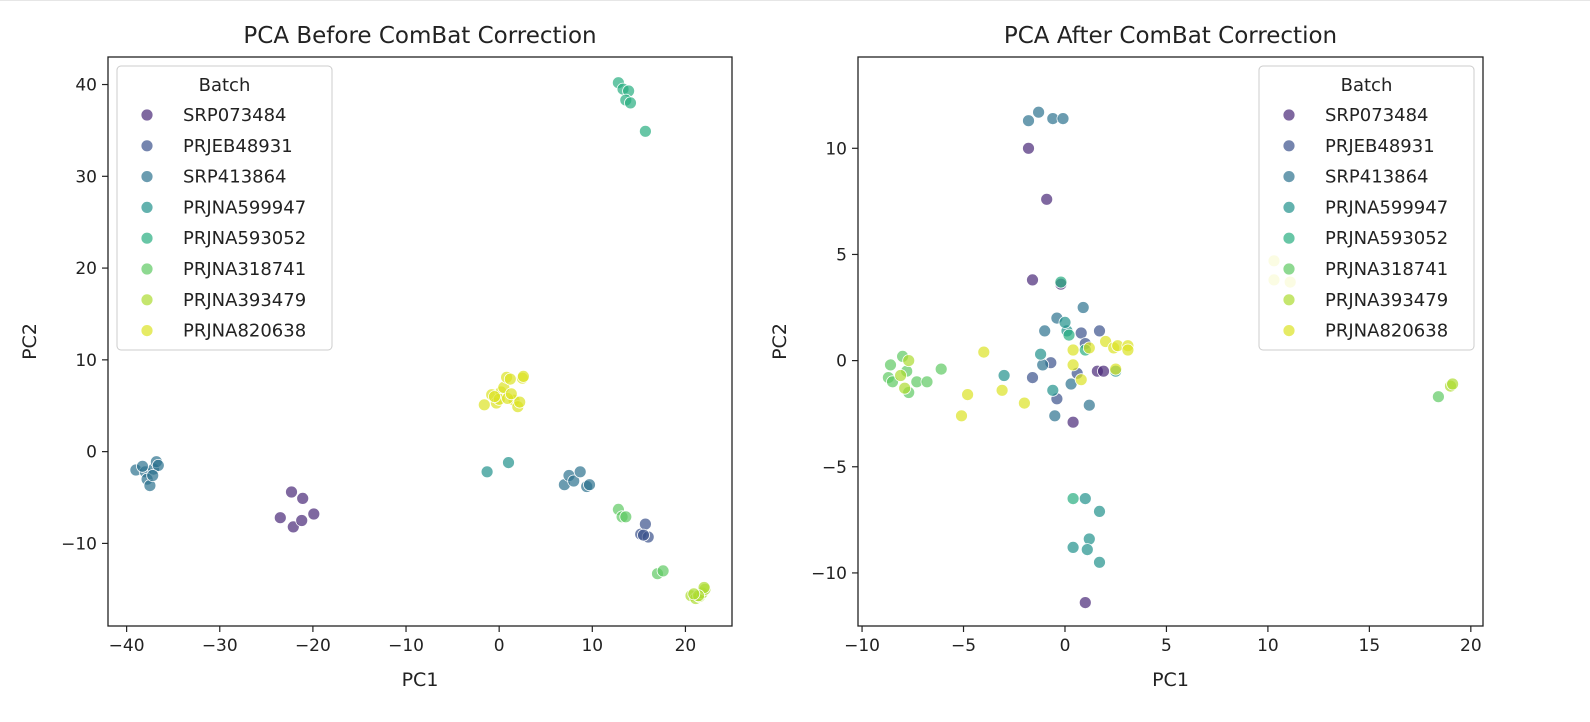 The image size is (1590, 722). Describe the element at coordinates (862, 646) in the screenshot. I see `x-tick-label: −10` at that location.